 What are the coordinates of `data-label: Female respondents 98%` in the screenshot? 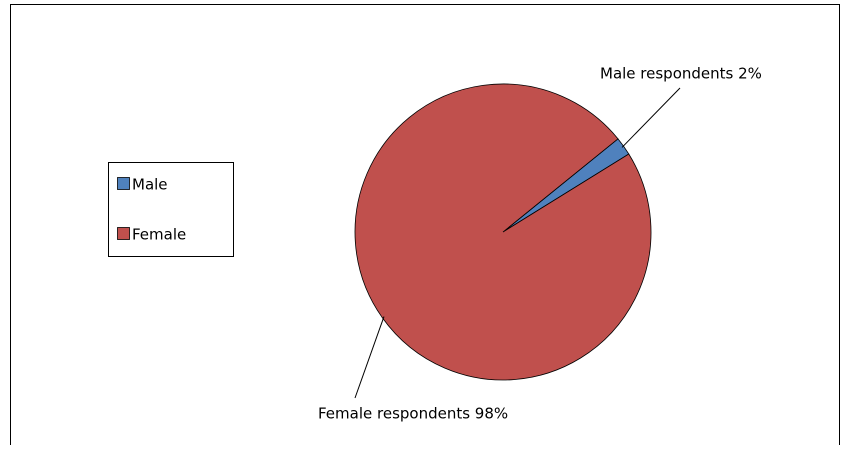 It's located at (413, 414).